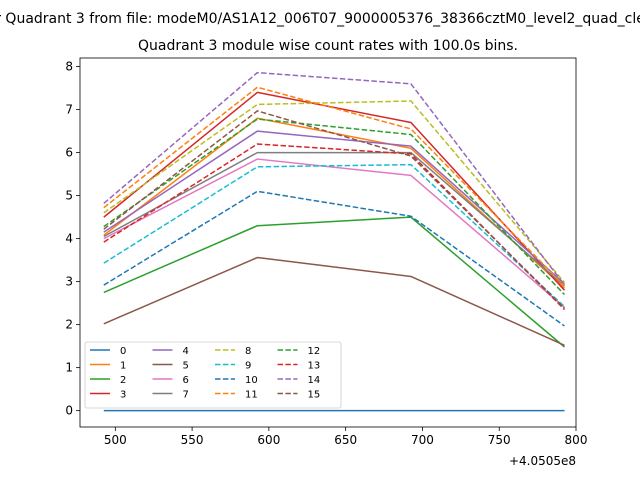 Image resolution: width=640 pixels, height=480 pixels. What do you see at coordinates (248, 366) in the screenshot?
I see `legend-label-9: 9` at bounding box center [248, 366].